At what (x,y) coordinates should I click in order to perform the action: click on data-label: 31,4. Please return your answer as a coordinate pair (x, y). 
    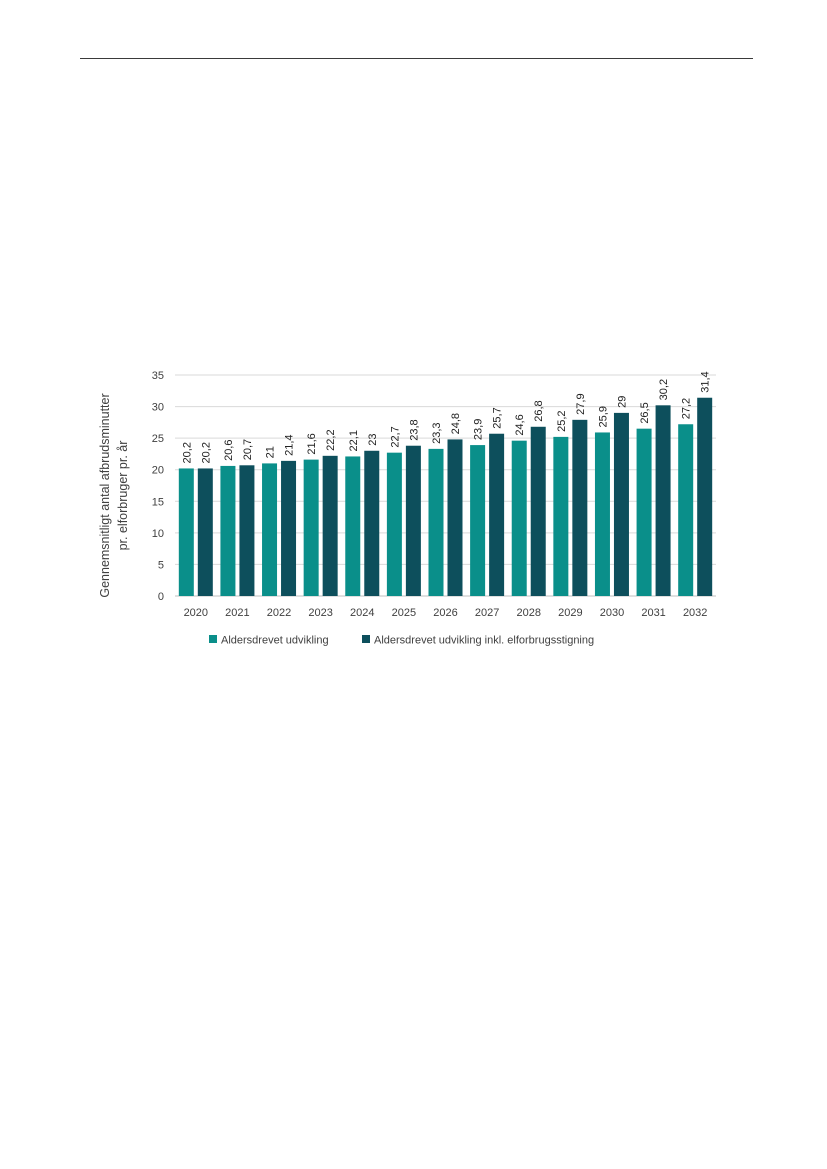
    Looking at the image, I should click on (706, 381).